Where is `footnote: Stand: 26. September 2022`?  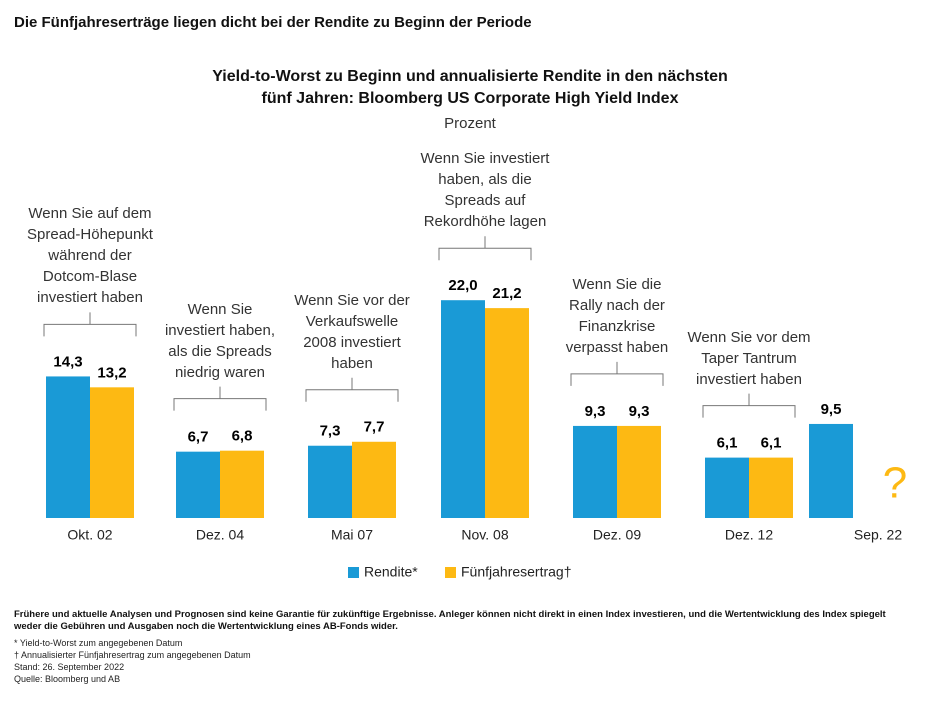 footnote: Stand: 26. September 2022 is located at coordinates (69, 667).